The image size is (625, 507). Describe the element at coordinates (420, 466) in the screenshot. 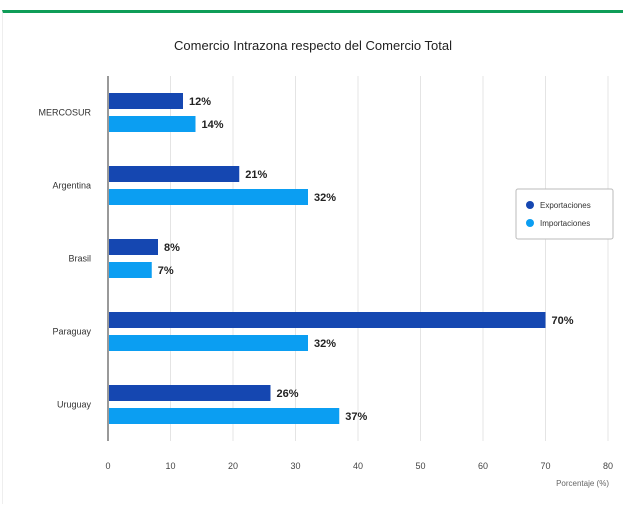

I see `x-tick-label: 50` at that location.